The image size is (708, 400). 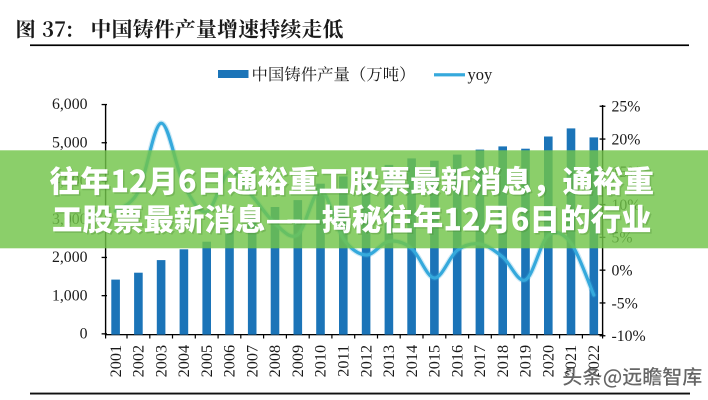 What do you see at coordinates (626, 139) in the screenshot?
I see `svg-text: 20%` at bounding box center [626, 139].